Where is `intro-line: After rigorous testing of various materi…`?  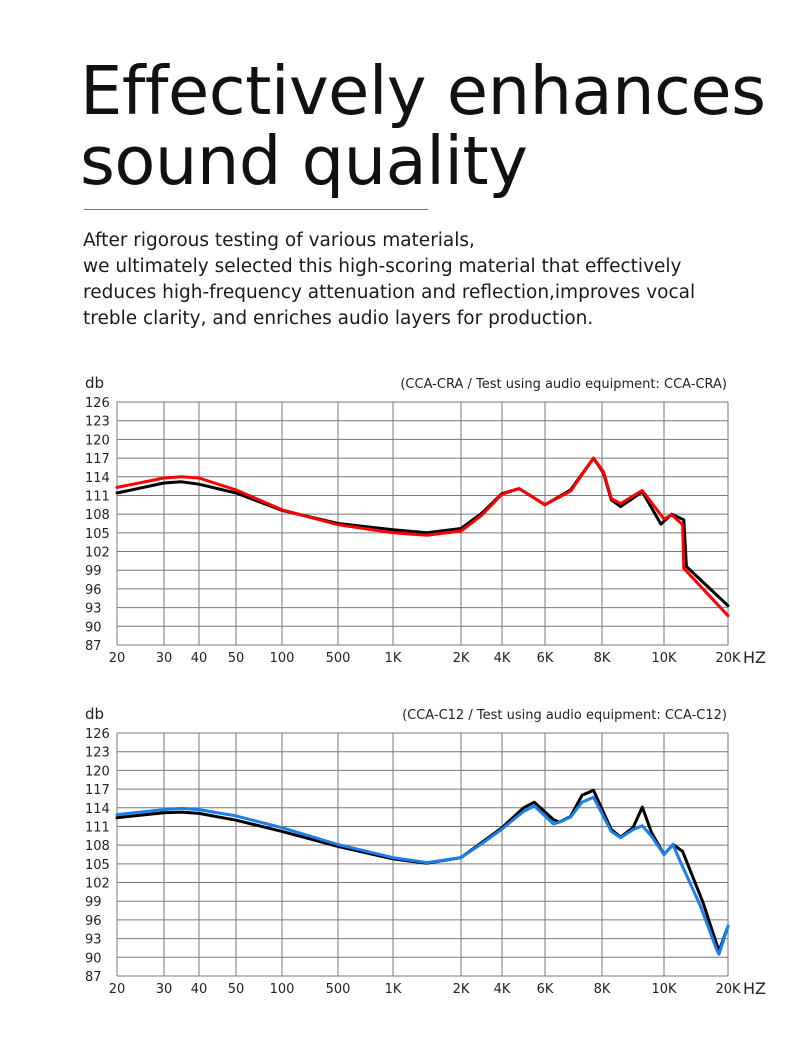 intro-line: After rigorous testing of various materi… is located at coordinates (279, 240).